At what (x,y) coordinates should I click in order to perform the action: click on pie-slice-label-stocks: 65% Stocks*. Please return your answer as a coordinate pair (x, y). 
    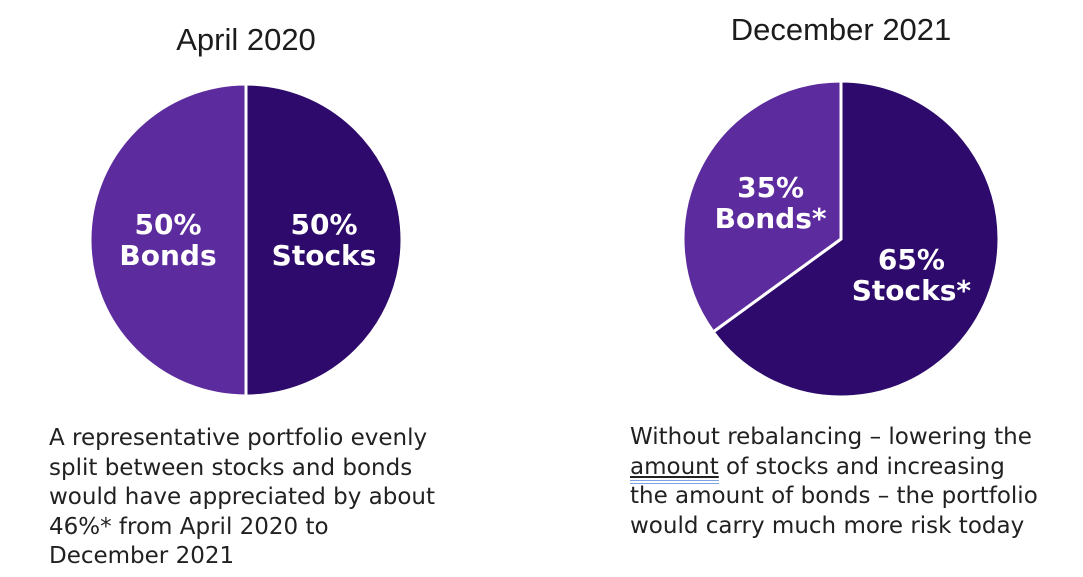
    Looking at the image, I should click on (911, 274).